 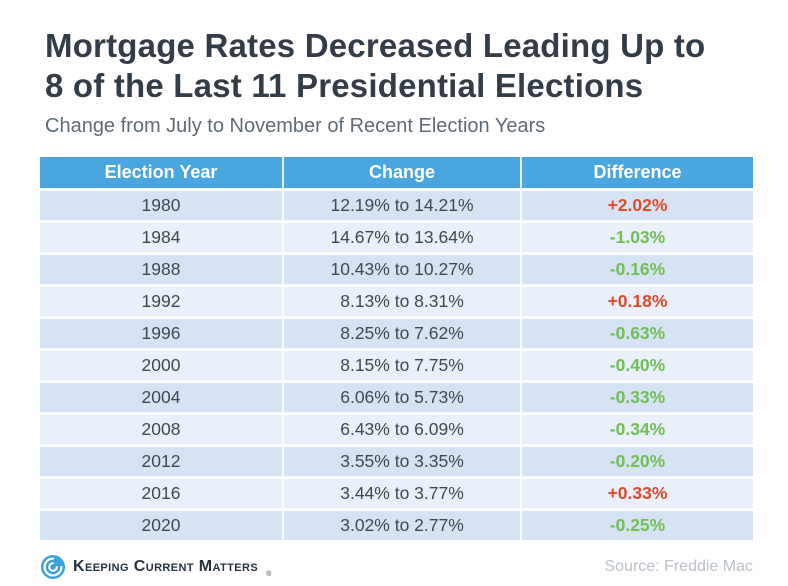 I want to click on kcm-logo: Keeping Current Matters ®, so click(x=155, y=567).